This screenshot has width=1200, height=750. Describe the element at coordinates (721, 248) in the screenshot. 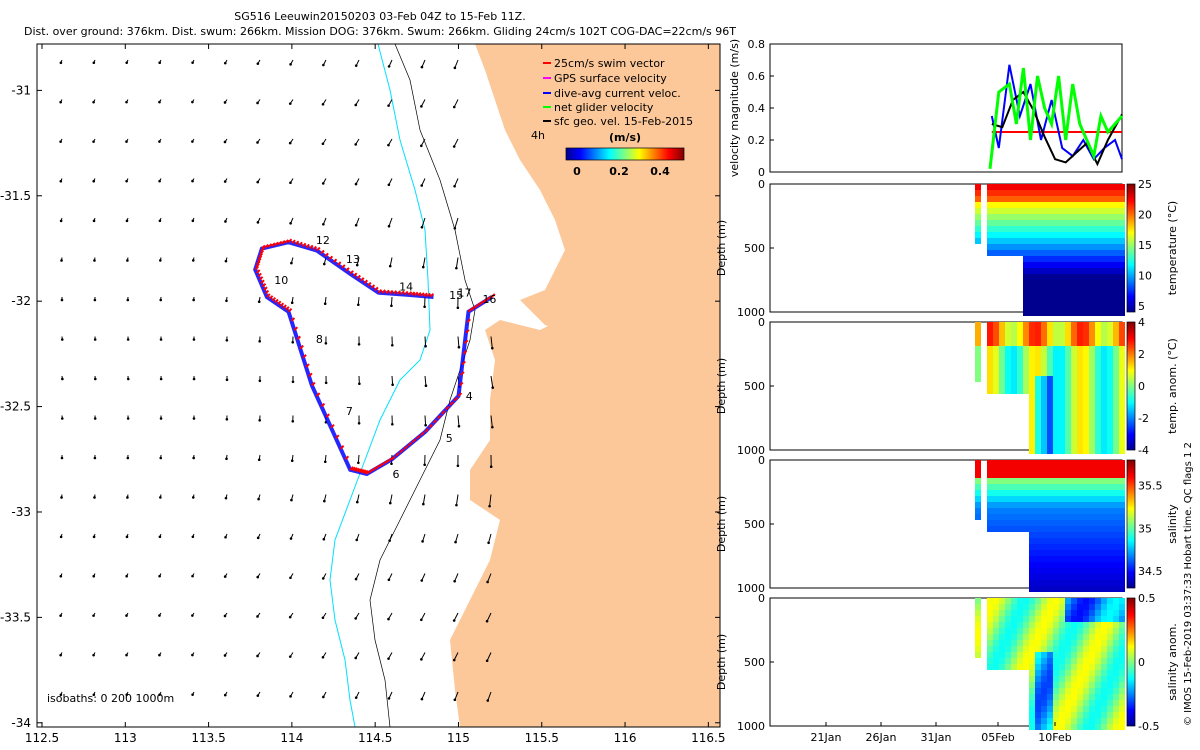

I see `section-ylabel-temp: Depth (m)` at that location.